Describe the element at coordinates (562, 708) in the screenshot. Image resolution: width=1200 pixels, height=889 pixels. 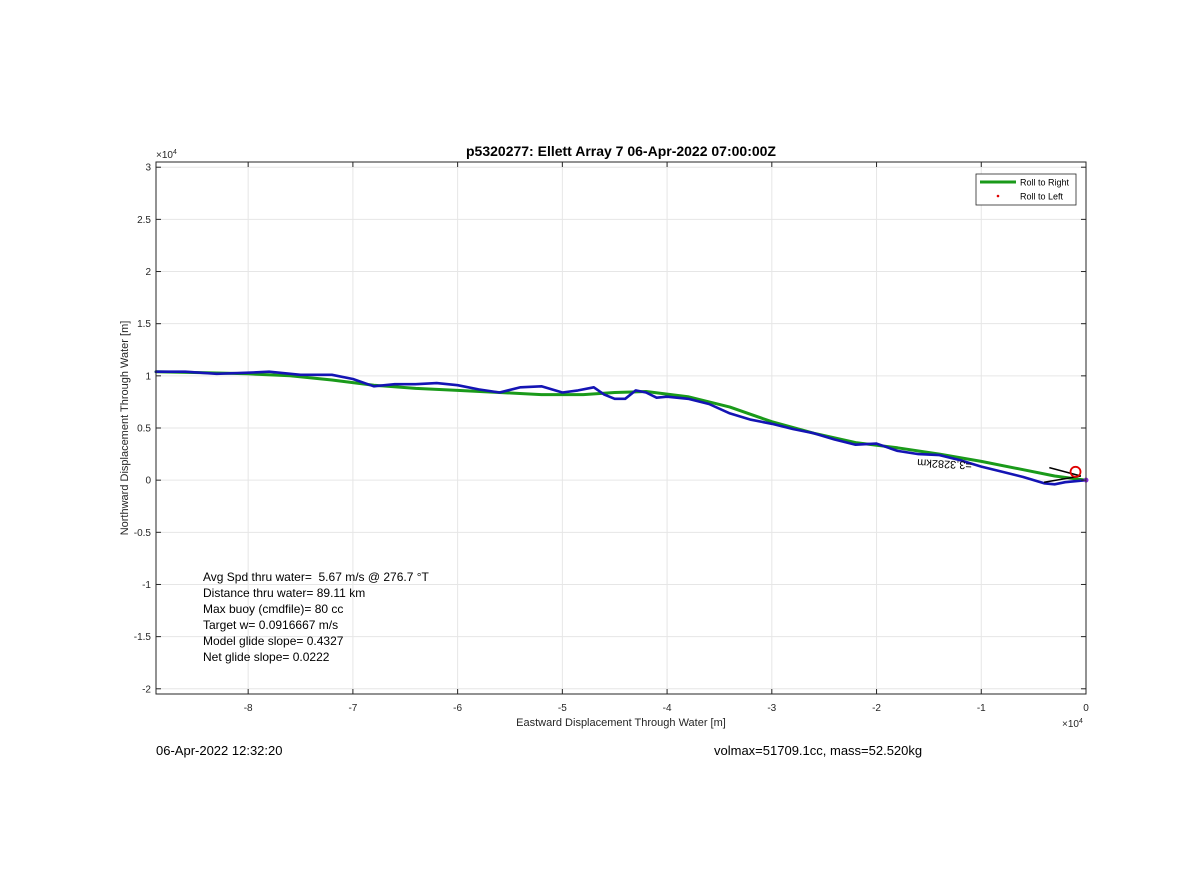
I see `x-tick-label: -5` at that location.